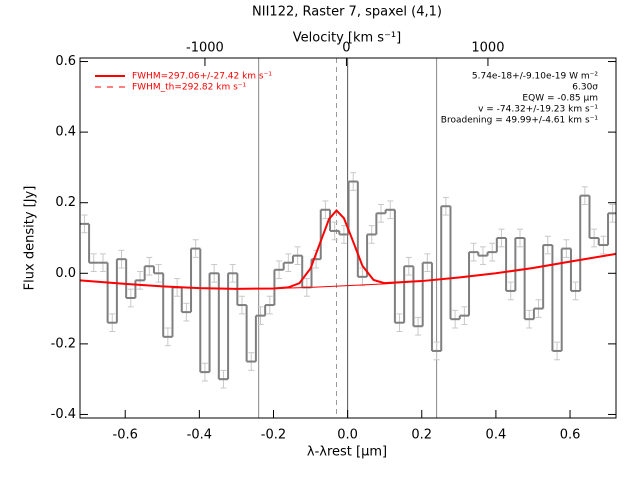  What do you see at coordinates (347, 38) in the screenshot?
I see `x2-axis-label: Velocity [km s⁻¹]` at bounding box center [347, 38].